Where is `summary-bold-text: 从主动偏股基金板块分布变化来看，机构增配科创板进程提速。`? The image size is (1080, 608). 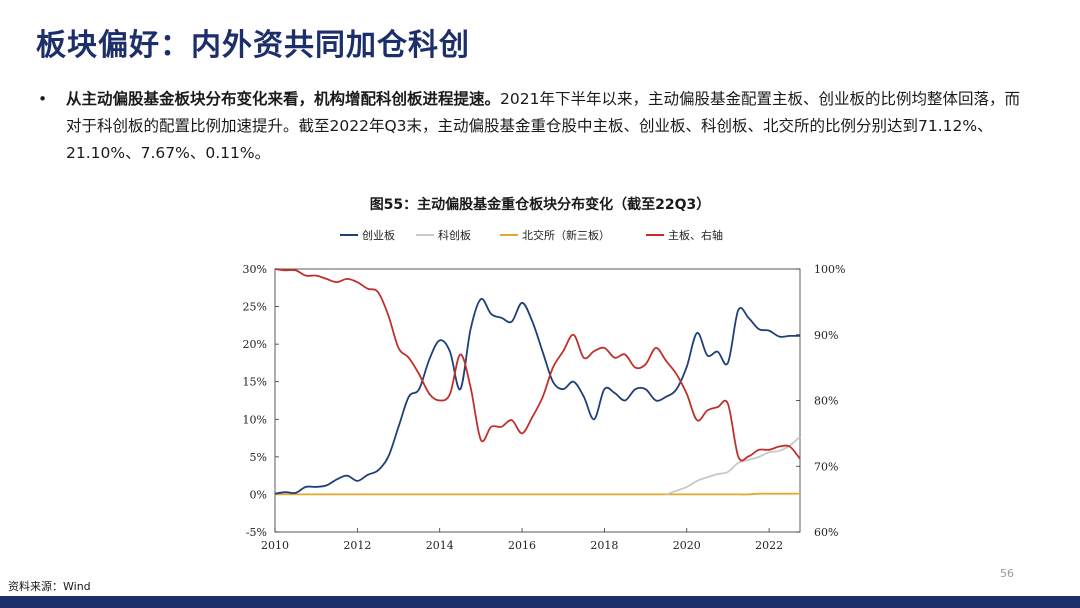
summary-bold-text: 从主动偏股基金板块分布变化来看，机构增配科创板进程提速。 is located at coordinates (283, 99).